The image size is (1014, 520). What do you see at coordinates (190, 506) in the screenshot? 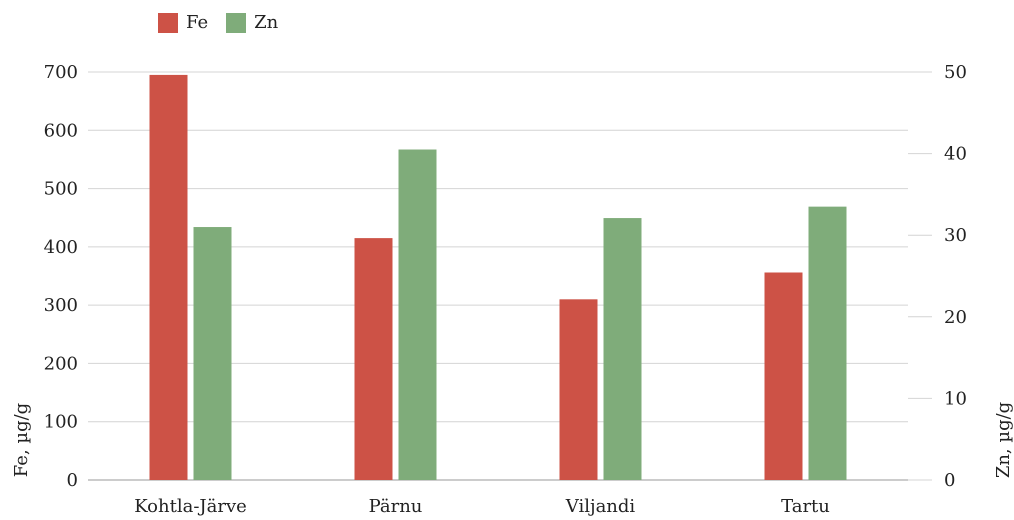
I see `category-label: Kohtla-Järve` at bounding box center [190, 506].